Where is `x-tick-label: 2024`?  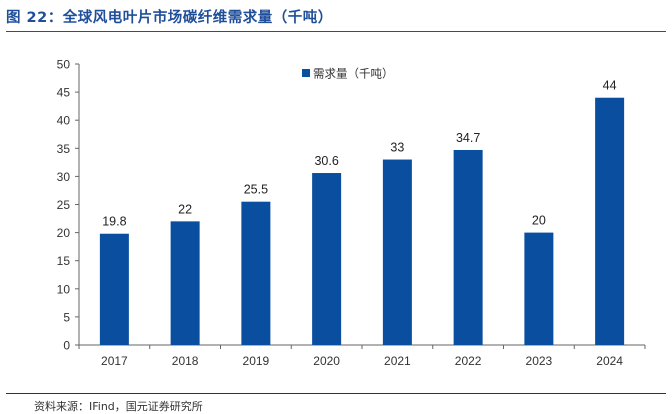
x-tick-label: 2024 is located at coordinates (609, 361).